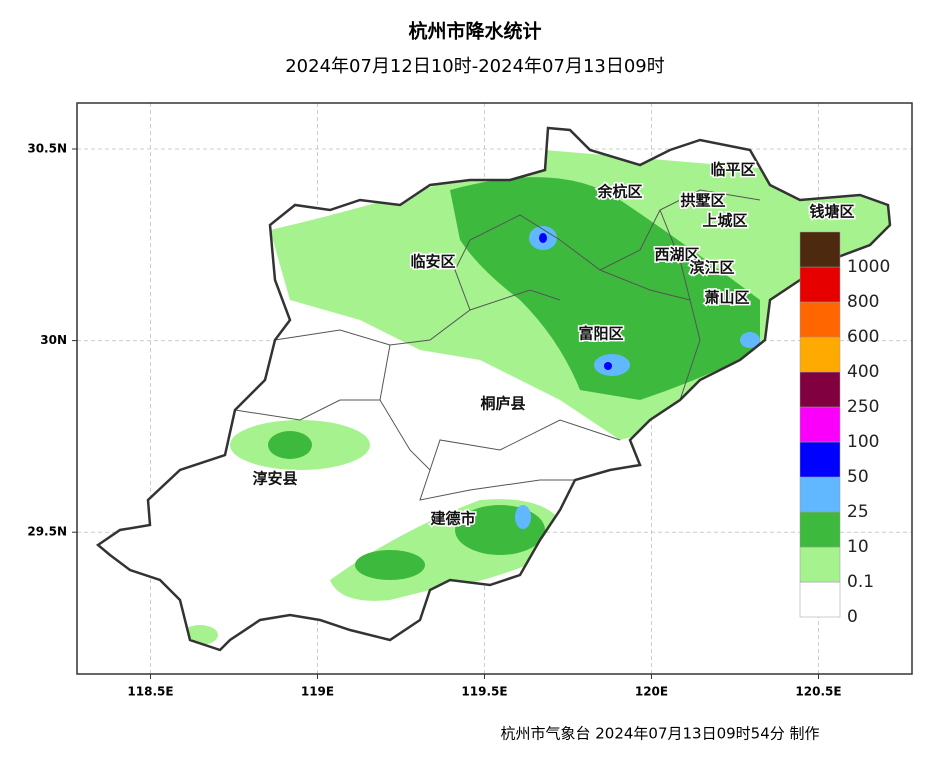 This screenshot has height=761, width=950. What do you see at coordinates (474, 31) in the screenshot?
I see `title: 杭州市降水统计` at bounding box center [474, 31].